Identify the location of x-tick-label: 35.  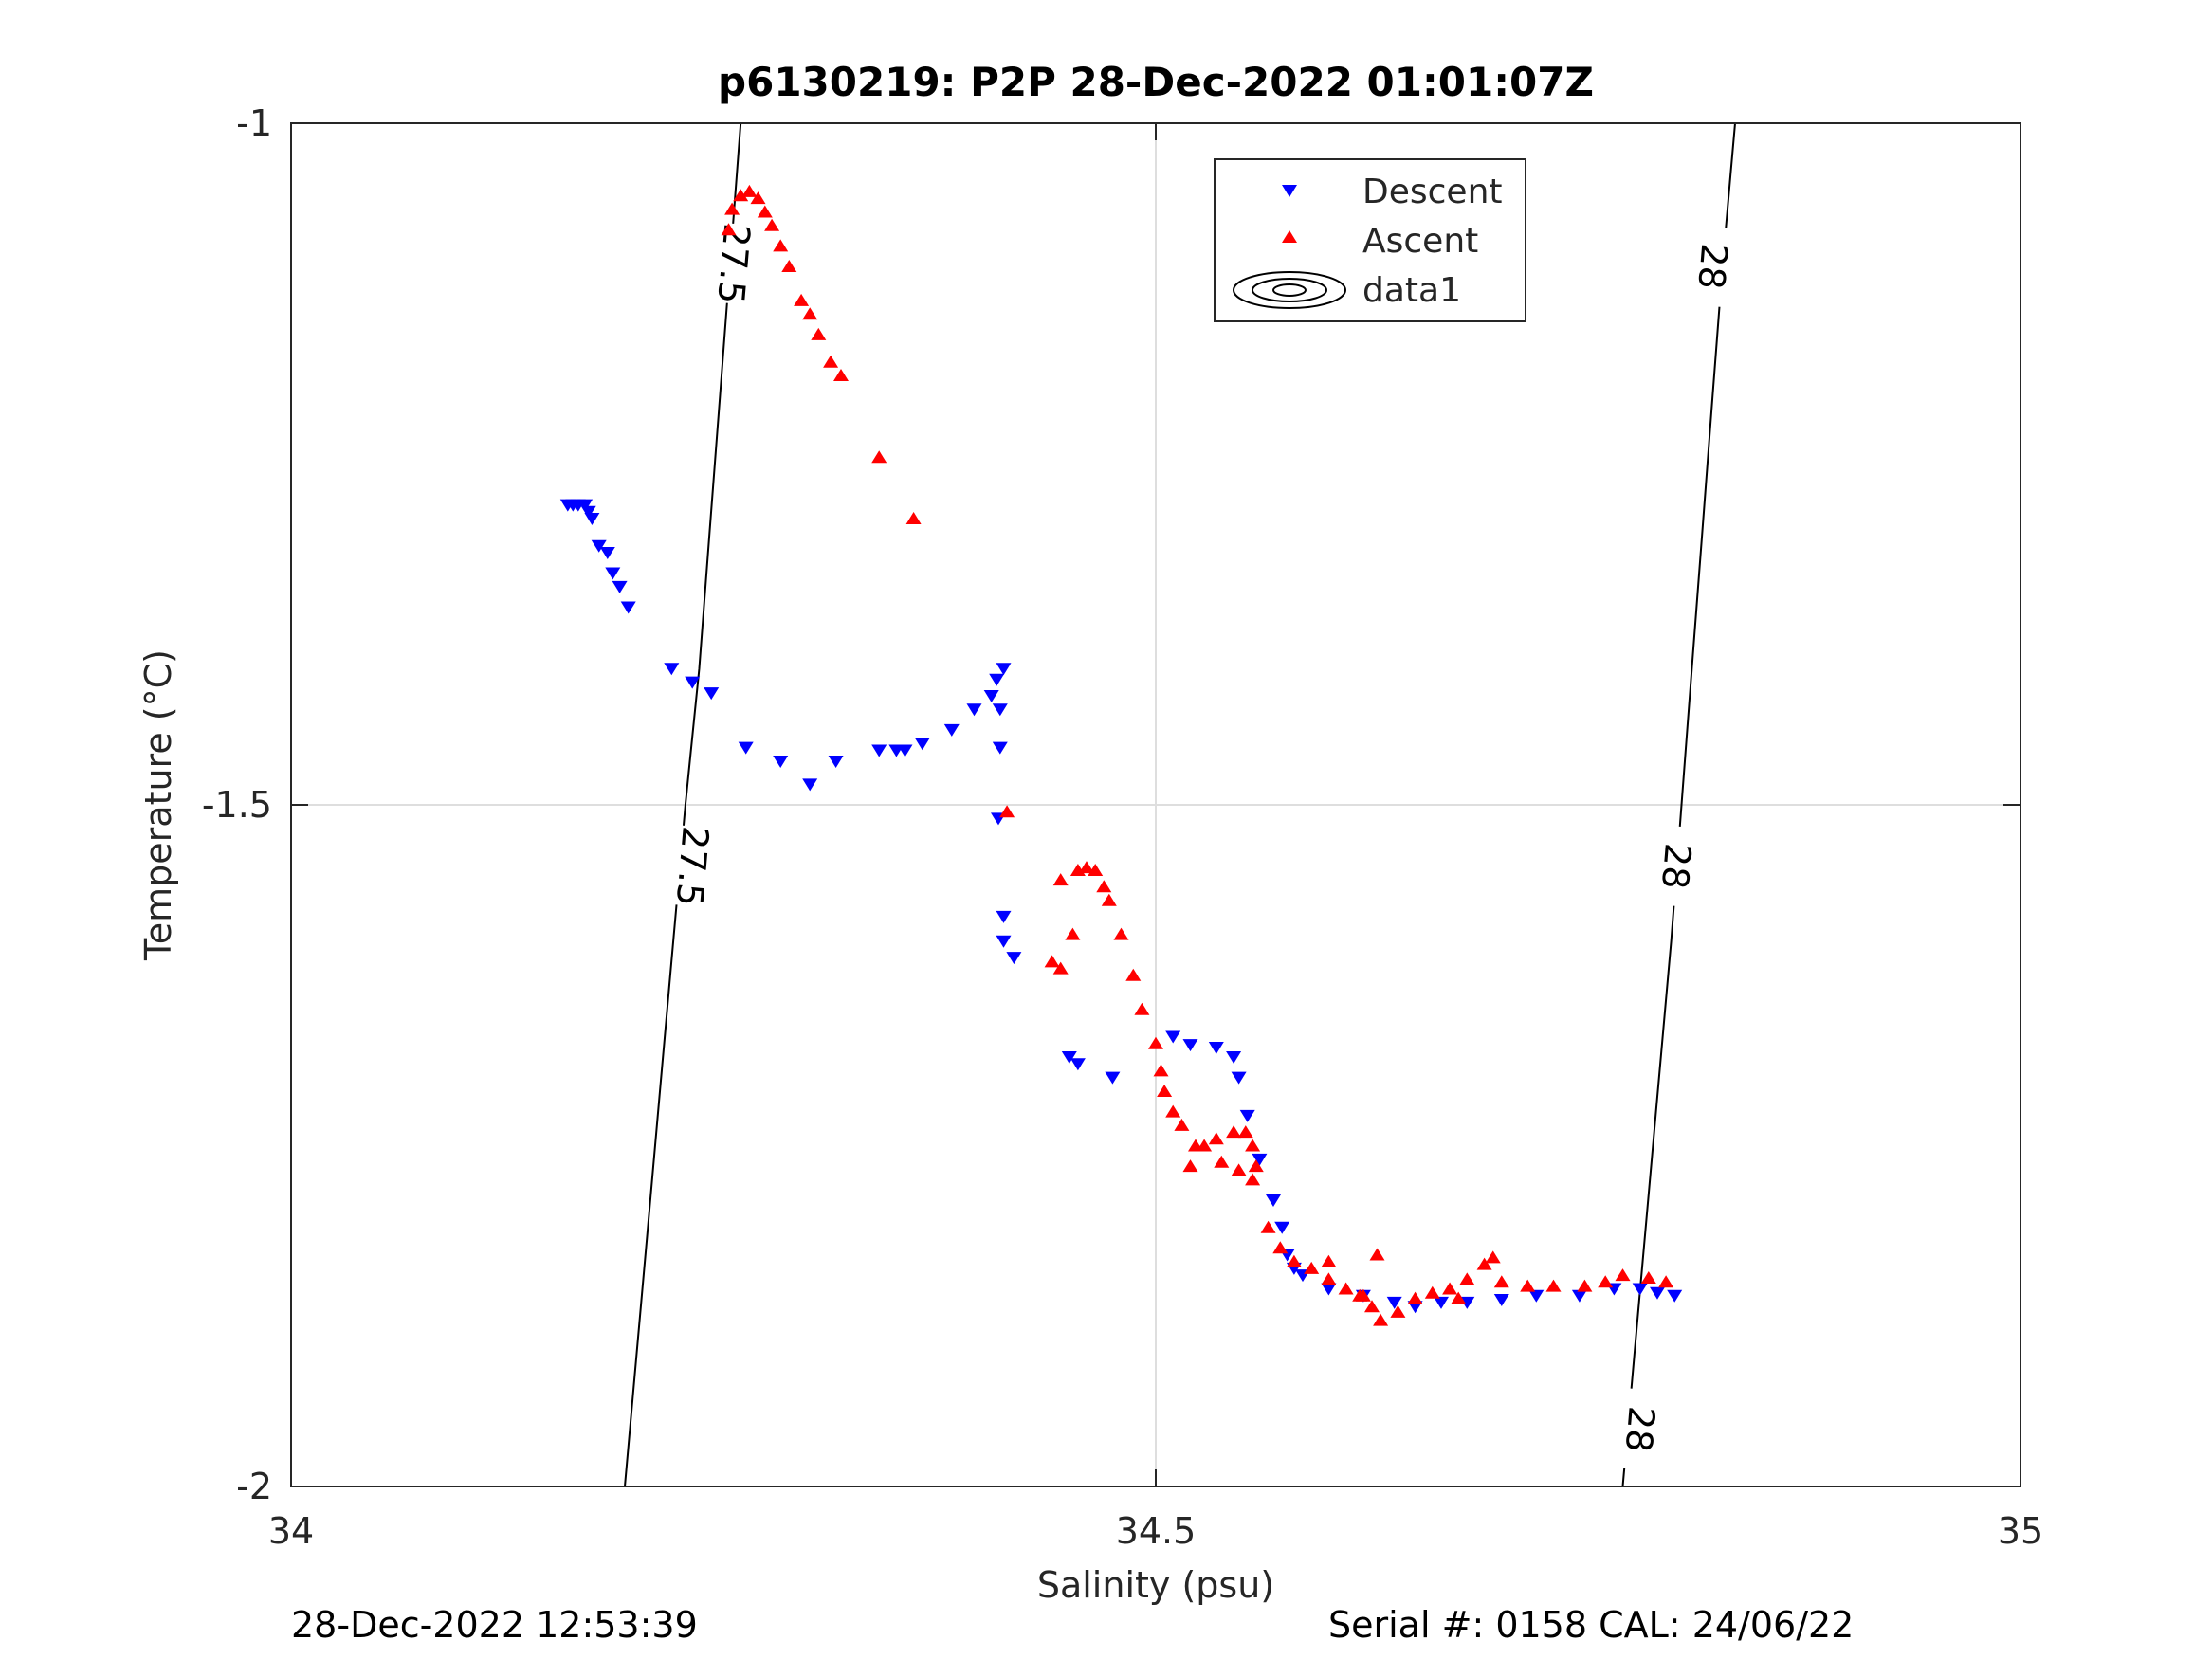
(2020, 1531).